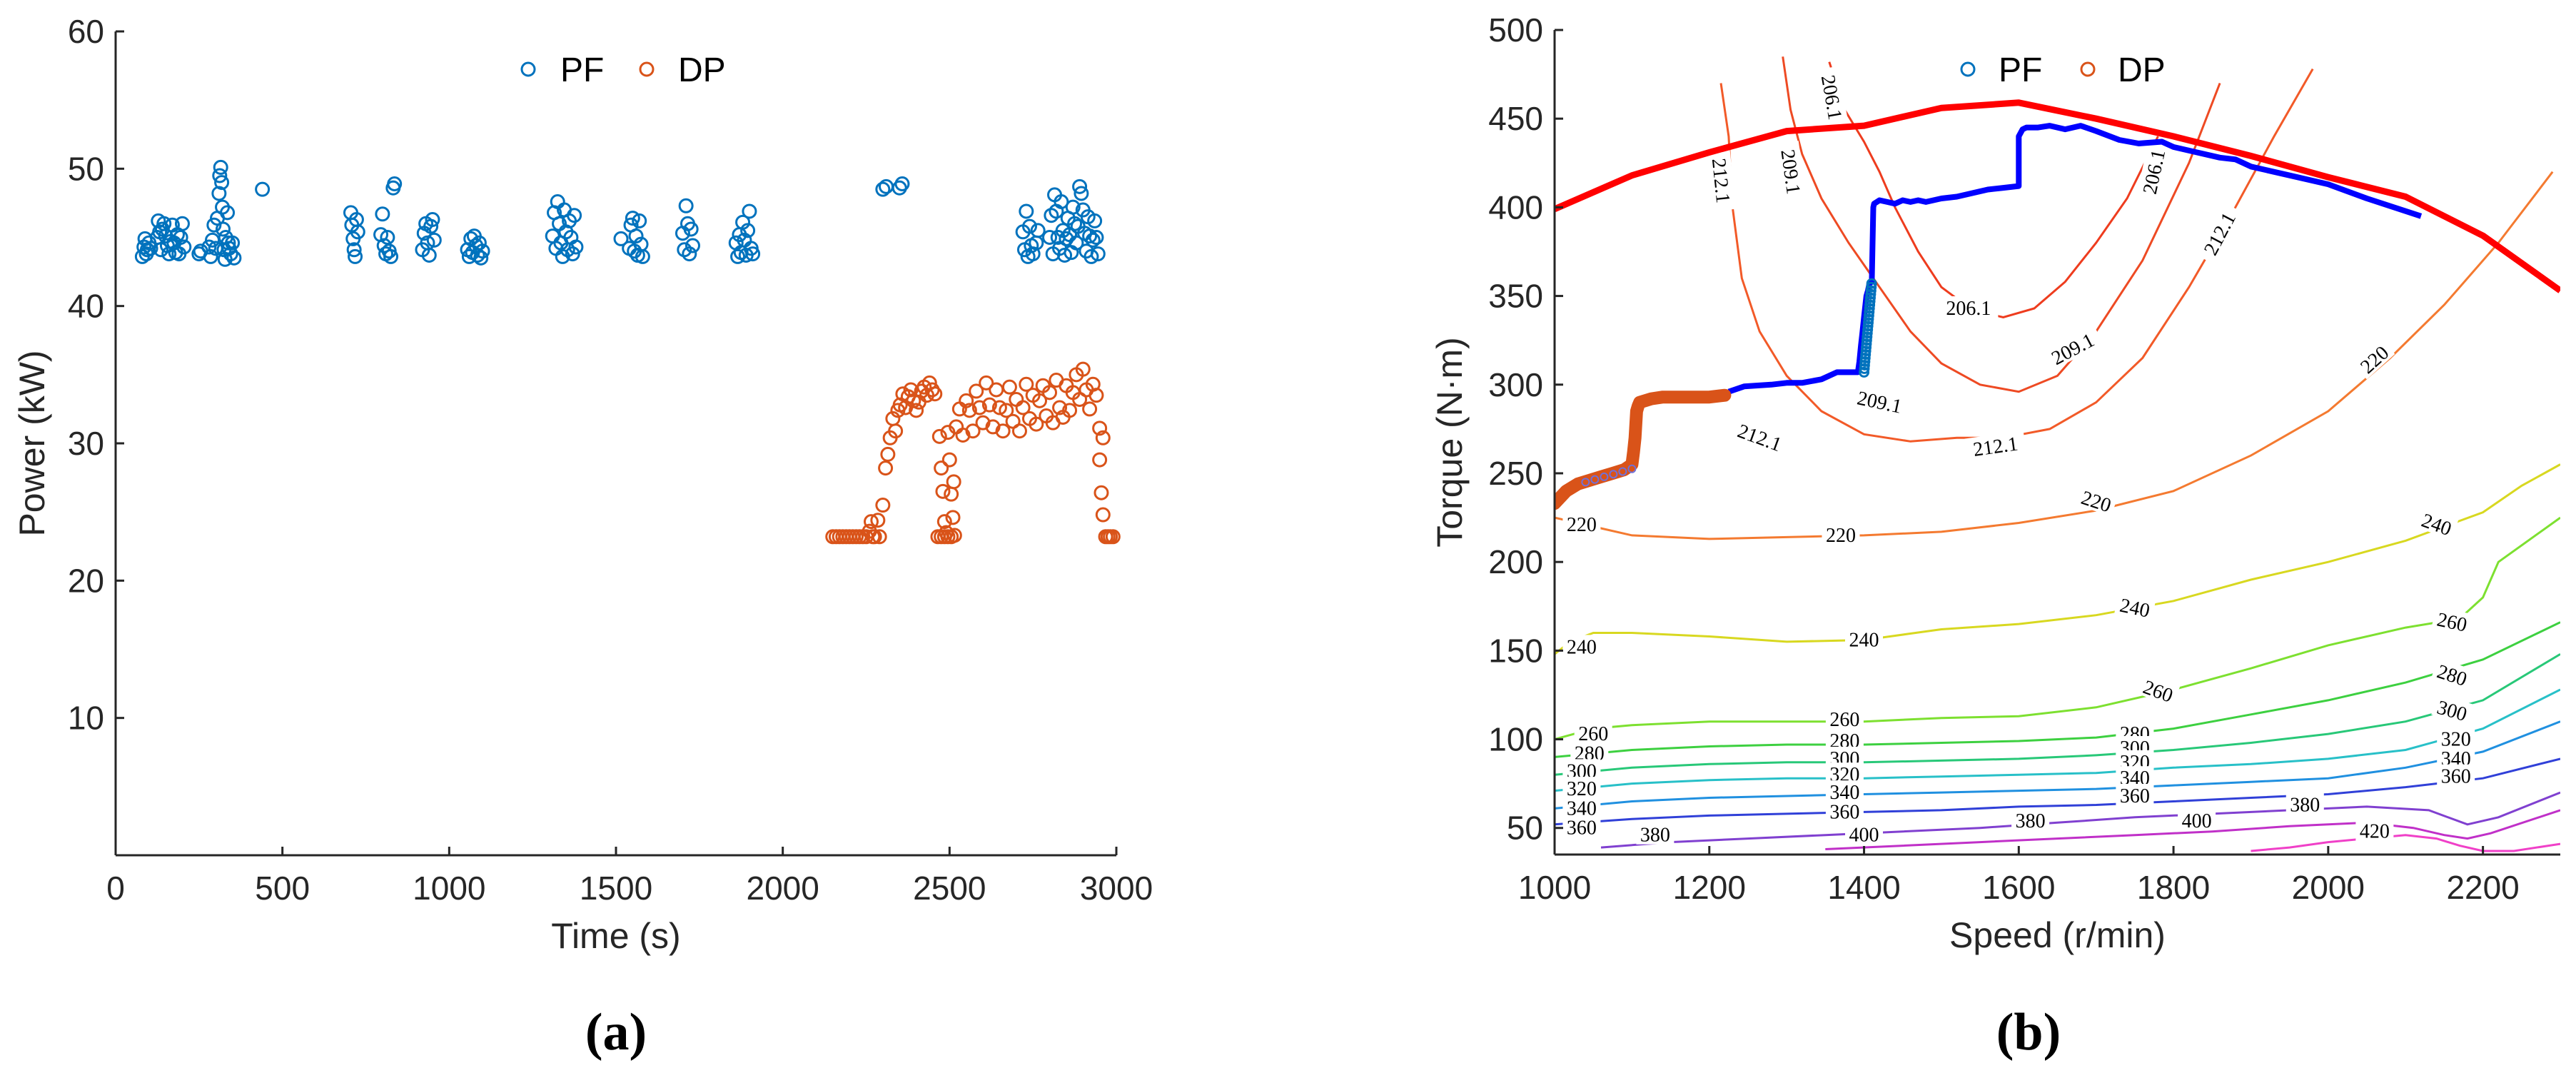 This screenshot has width=2576, height=1073. I want to click on x-tick-label: 3000, so click(1116, 888).